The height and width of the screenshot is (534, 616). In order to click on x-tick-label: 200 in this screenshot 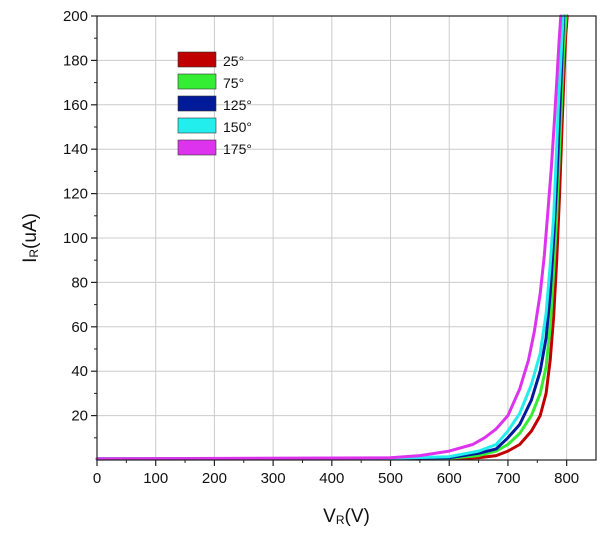, I will do `click(214, 478)`.